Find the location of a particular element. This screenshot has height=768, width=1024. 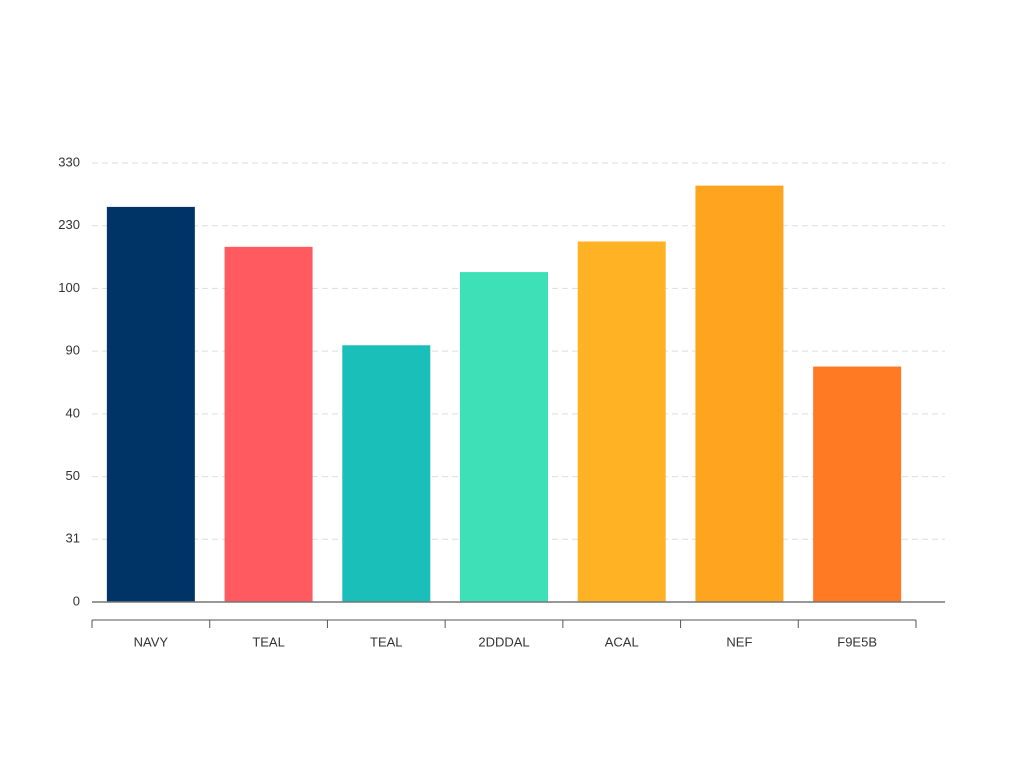

x-tick-label: F9E5B is located at coordinates (857, 641).